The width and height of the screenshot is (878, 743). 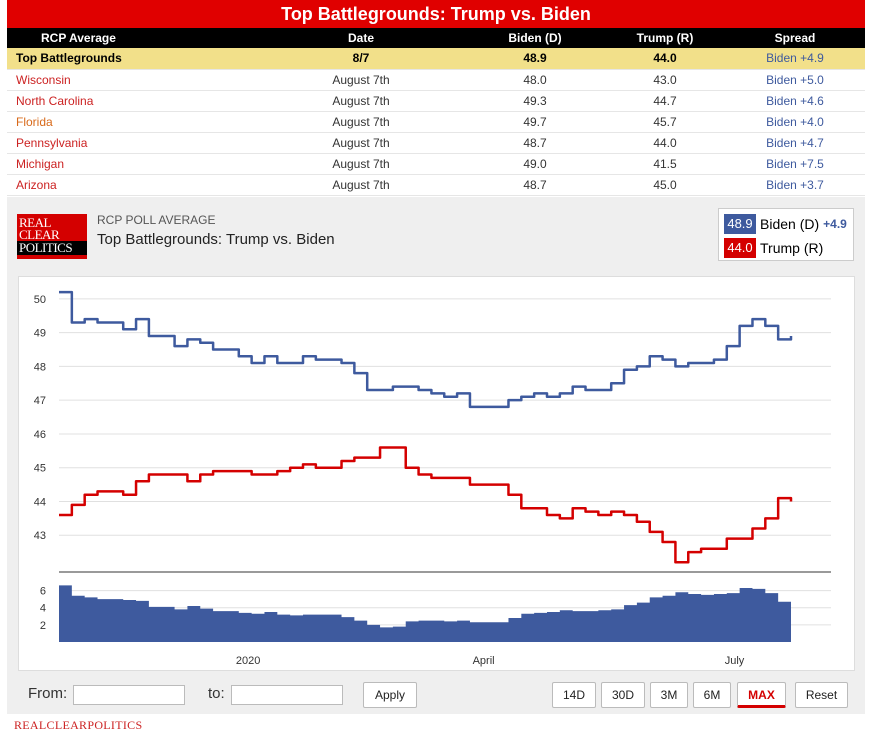 What do you see at coordinates (287, 695) in the screenshot?
I see `to-date-input` at bounding box center [287, 695].